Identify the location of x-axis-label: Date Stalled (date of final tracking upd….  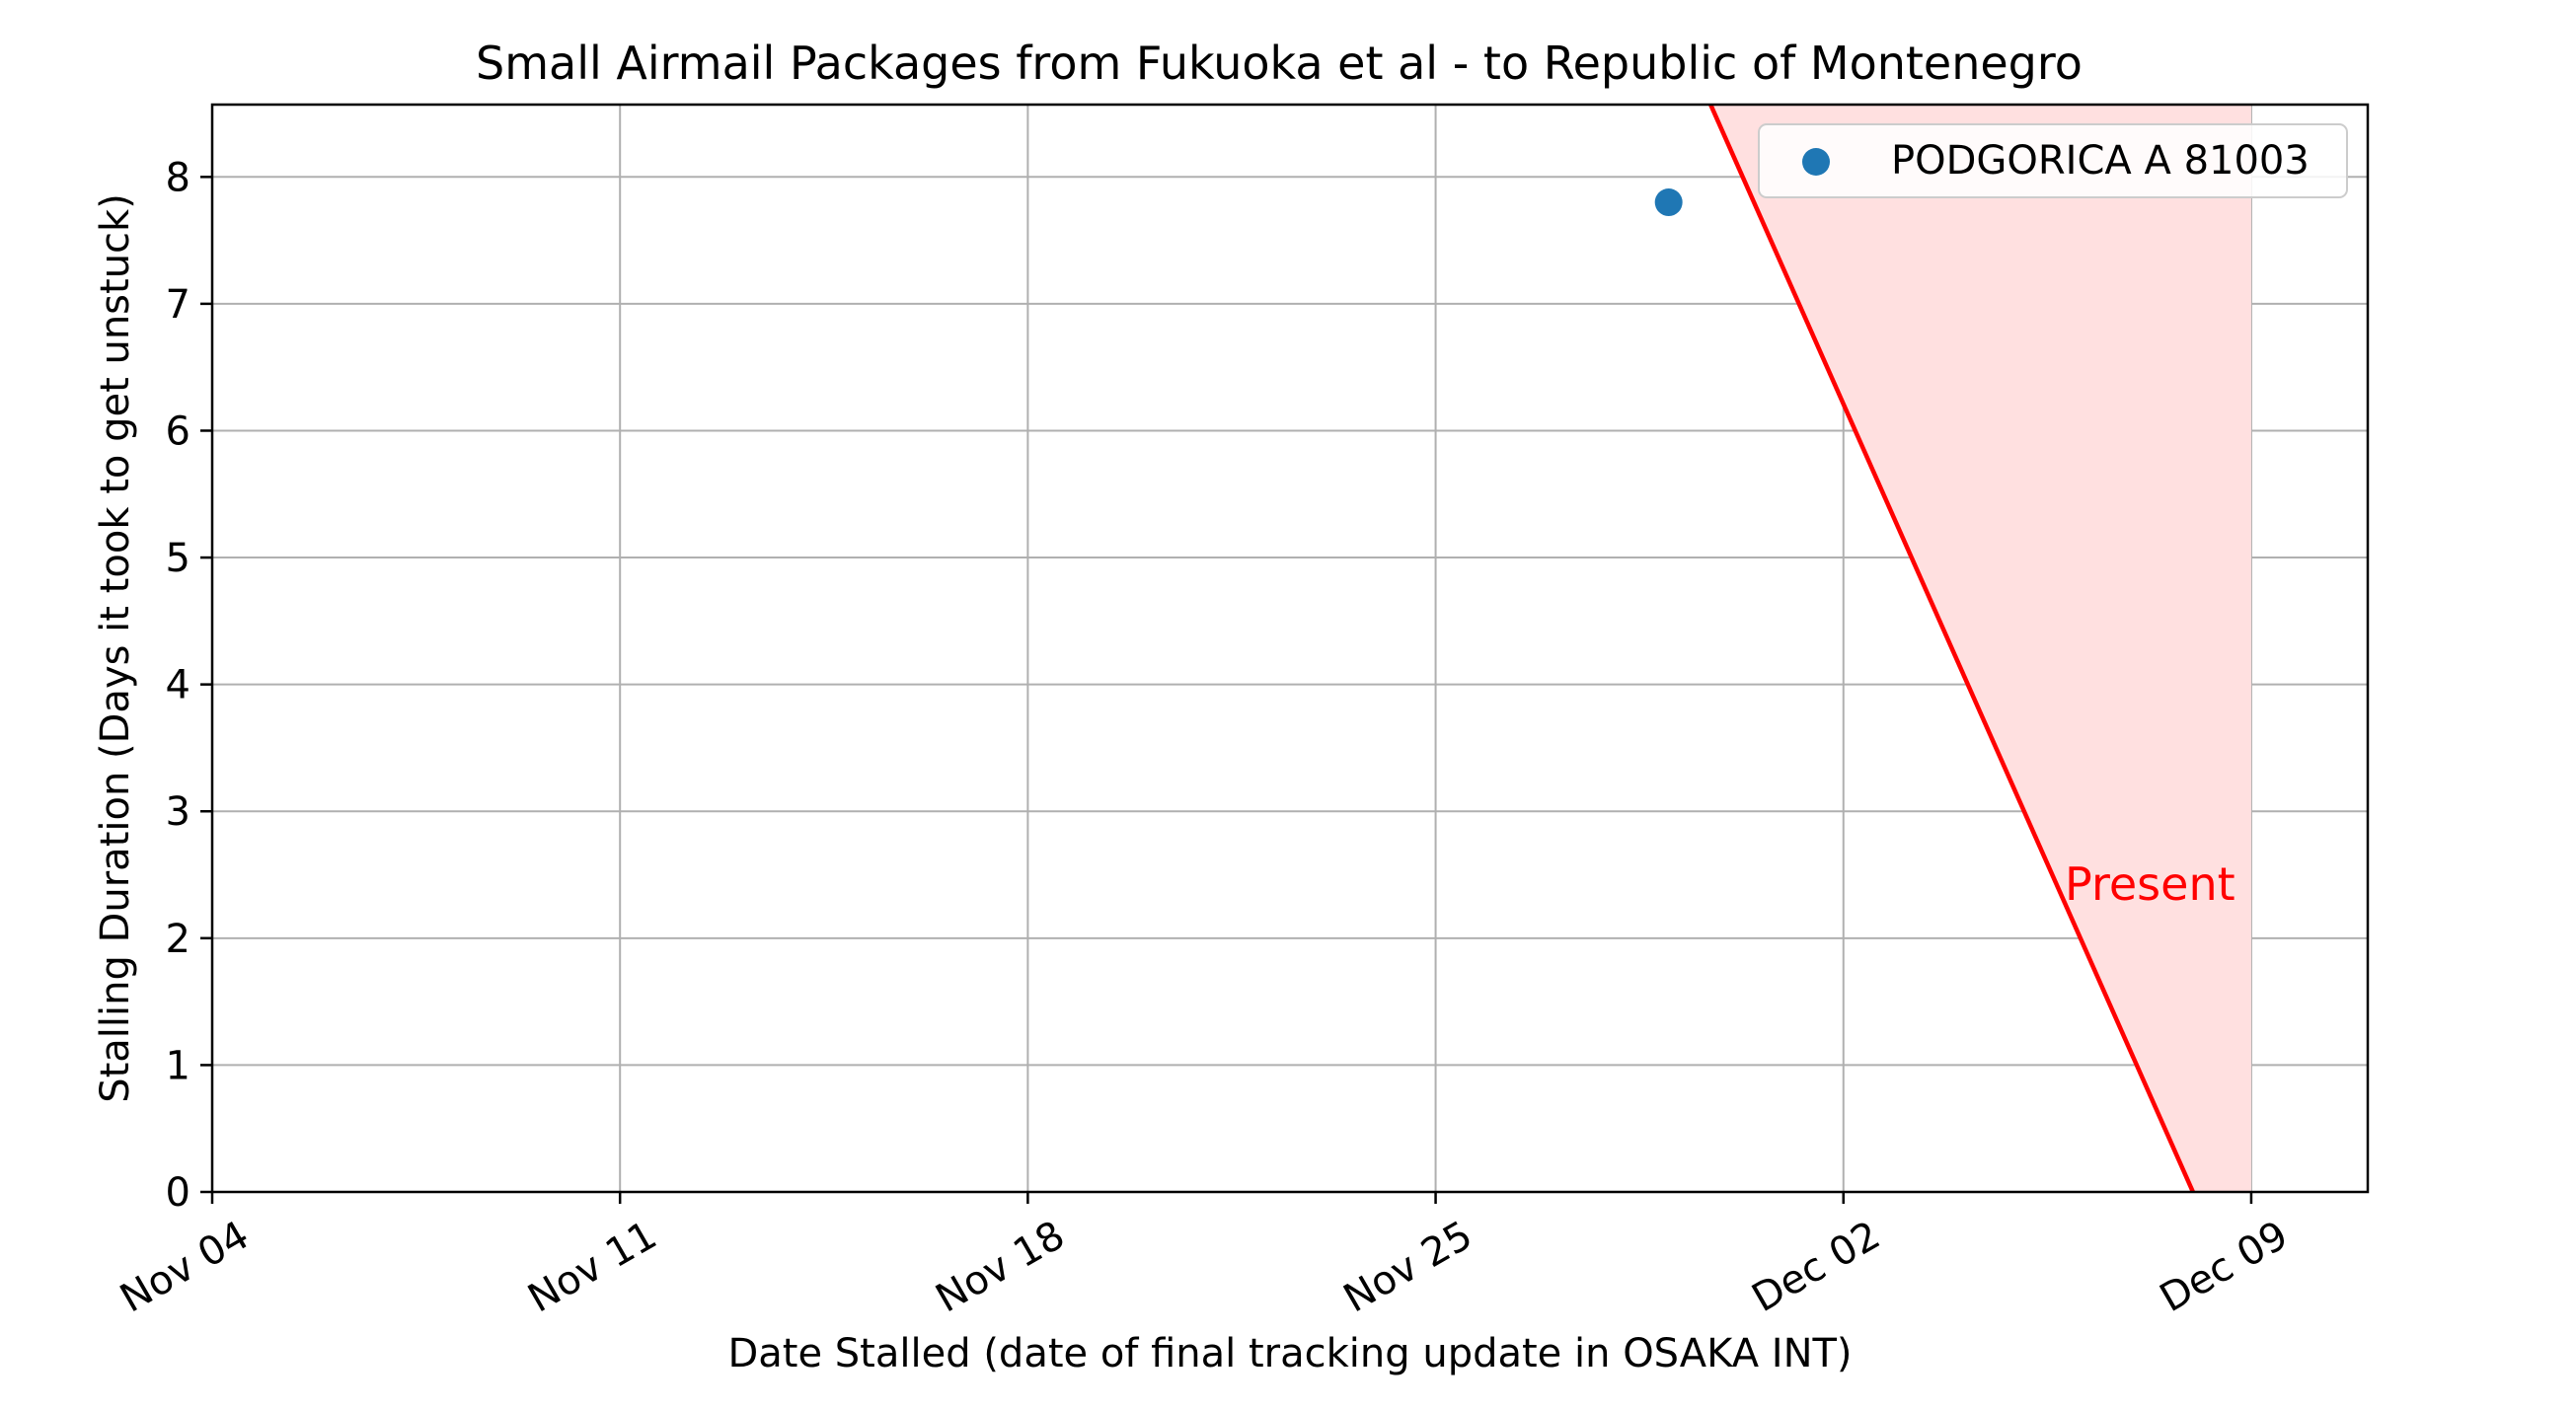
(1289, 1353).